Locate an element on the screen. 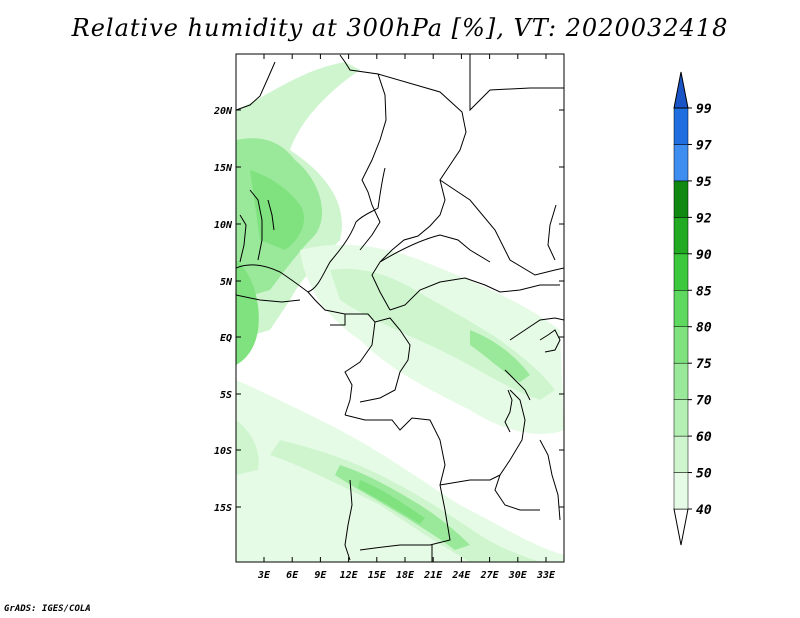 The height and width of the screenshot is (618, 800). lon-tick-label: 30E is located at coordinates (518, 575).